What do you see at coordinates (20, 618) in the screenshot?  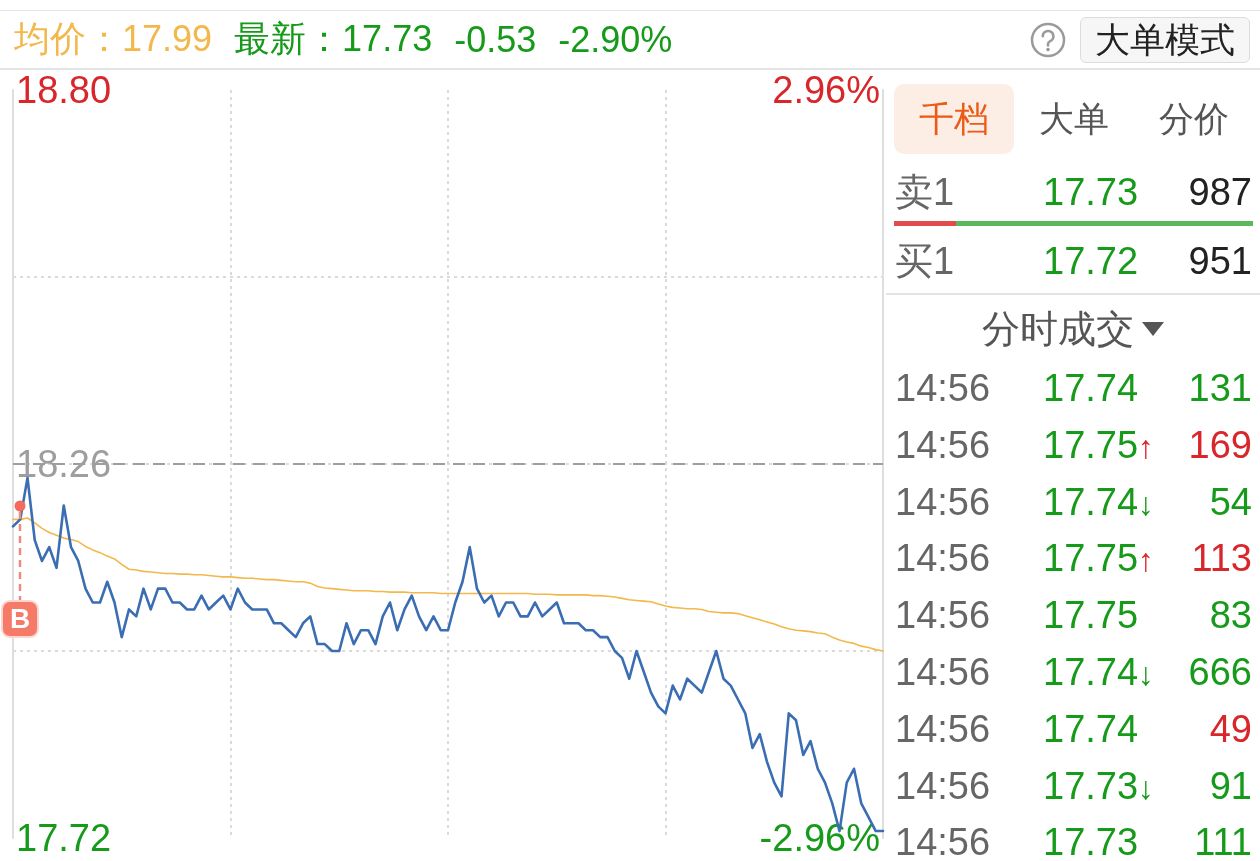 I see `annotation: B` at bounding box center [20, 618].